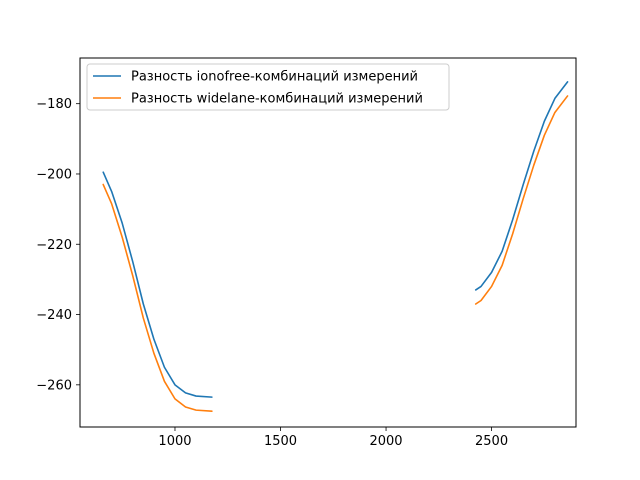 This screenshot has width=640, height=480. I want to click on legend-box, so click(268, 87).